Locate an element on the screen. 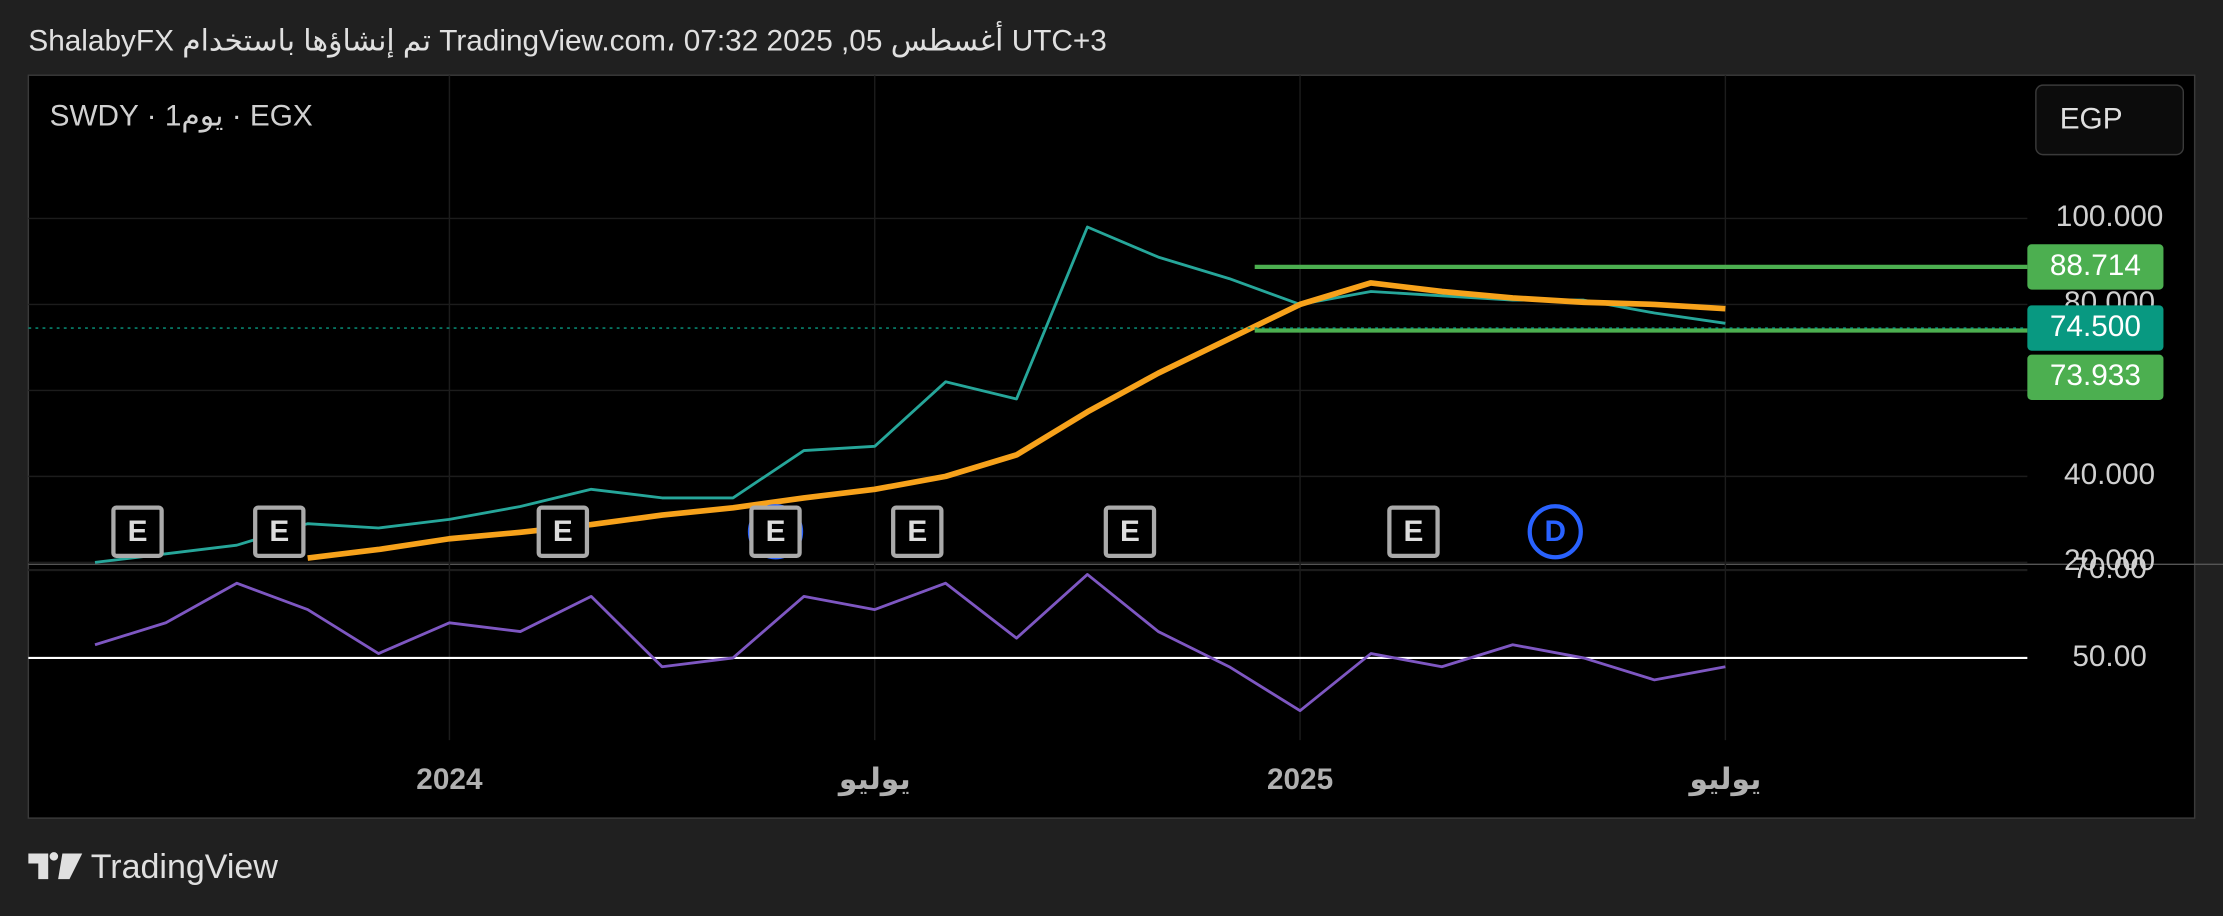 This screenshot has width=2223, height=916. logo: TradingView is located at coordinates (153, 867).